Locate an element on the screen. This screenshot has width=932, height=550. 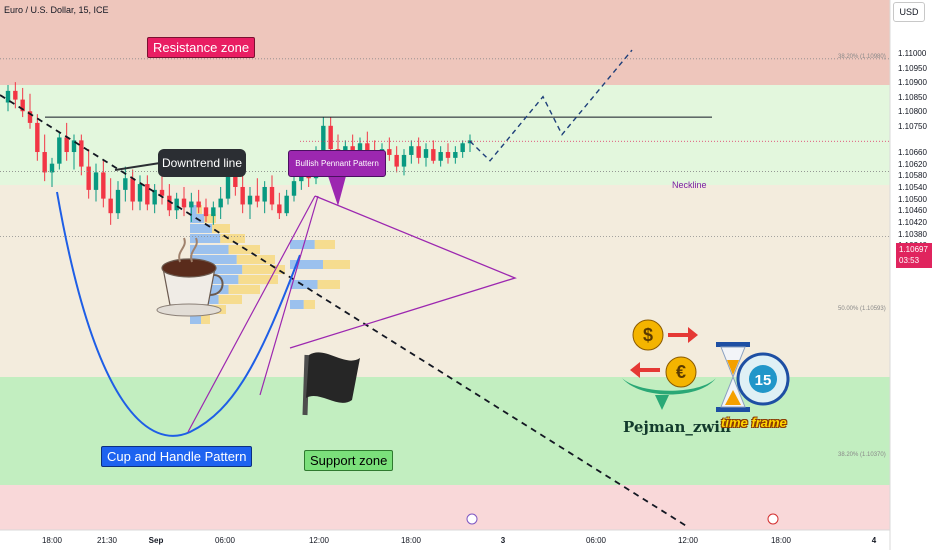
time-tick-label: 18:00 is located at coordinates (781, 540).